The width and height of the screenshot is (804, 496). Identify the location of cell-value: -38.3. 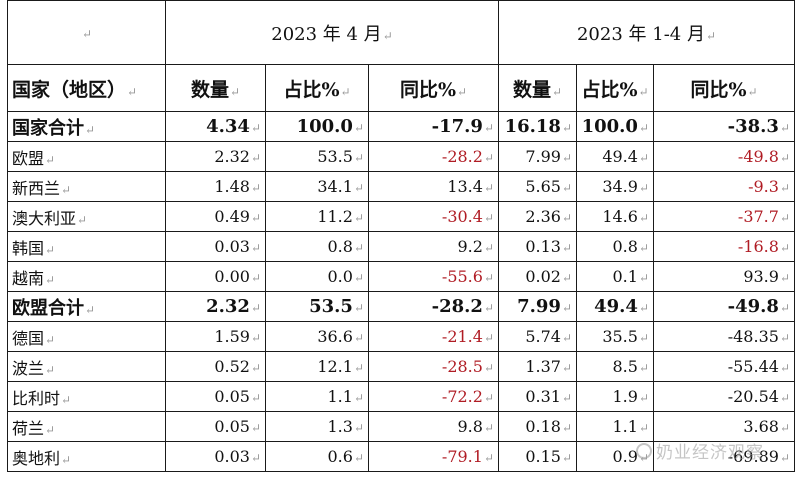
(753, 126).